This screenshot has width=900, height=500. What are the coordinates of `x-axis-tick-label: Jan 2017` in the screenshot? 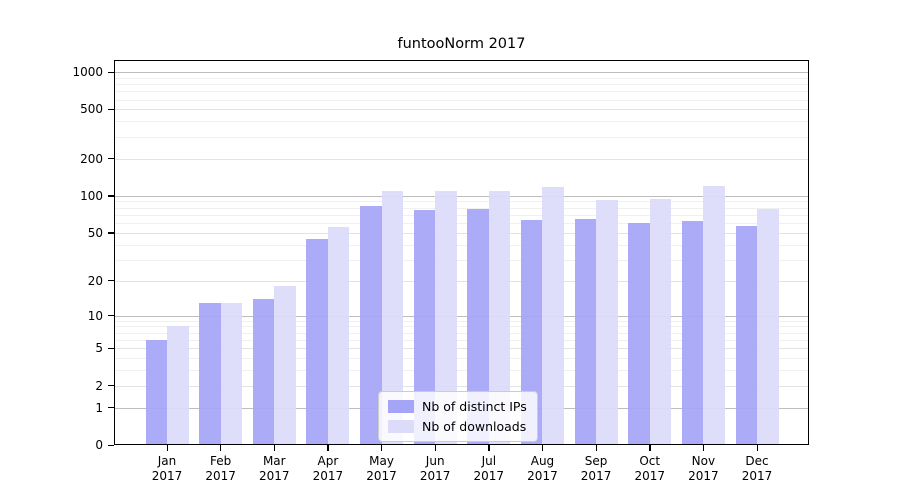 It's located at (167, 468).